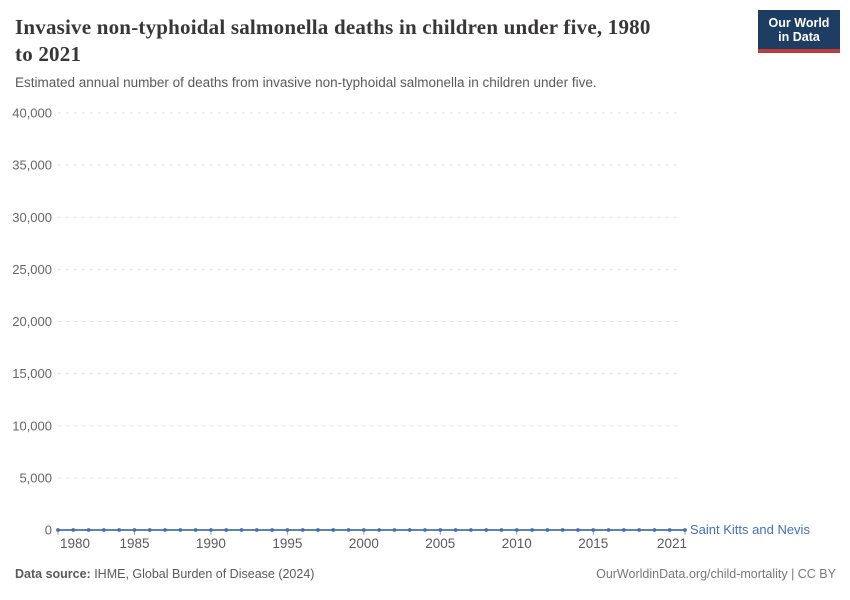 The image size is (850, 600). I want to click on owid-logo: Our World in Data, so click(799, 31).